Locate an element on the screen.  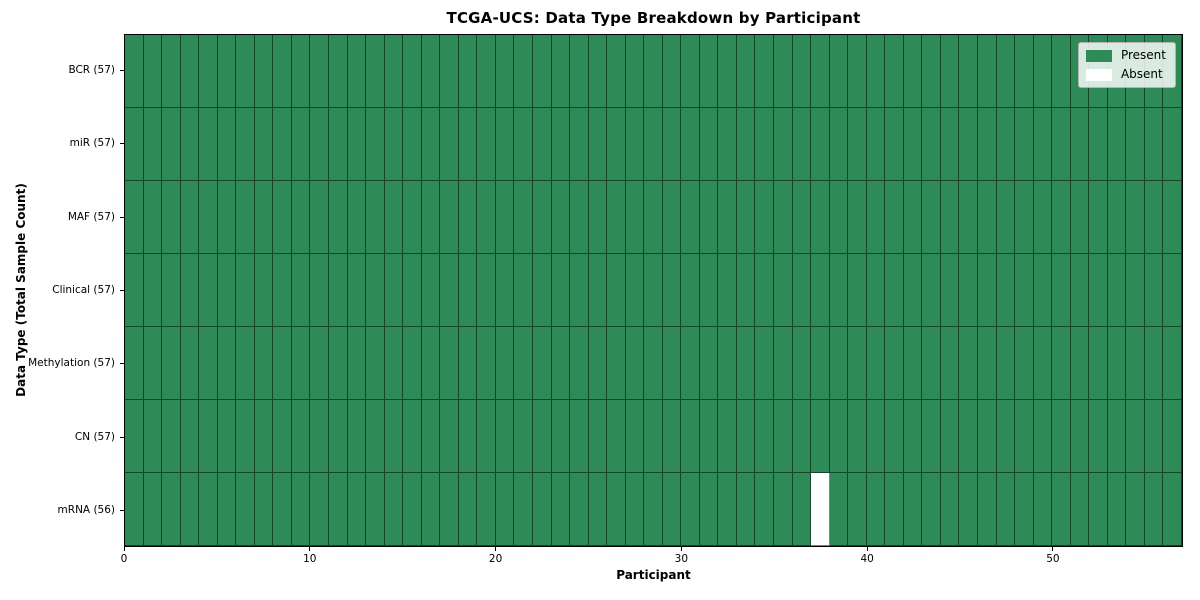
legend-label: Present is located at coordinates (1143, 55).